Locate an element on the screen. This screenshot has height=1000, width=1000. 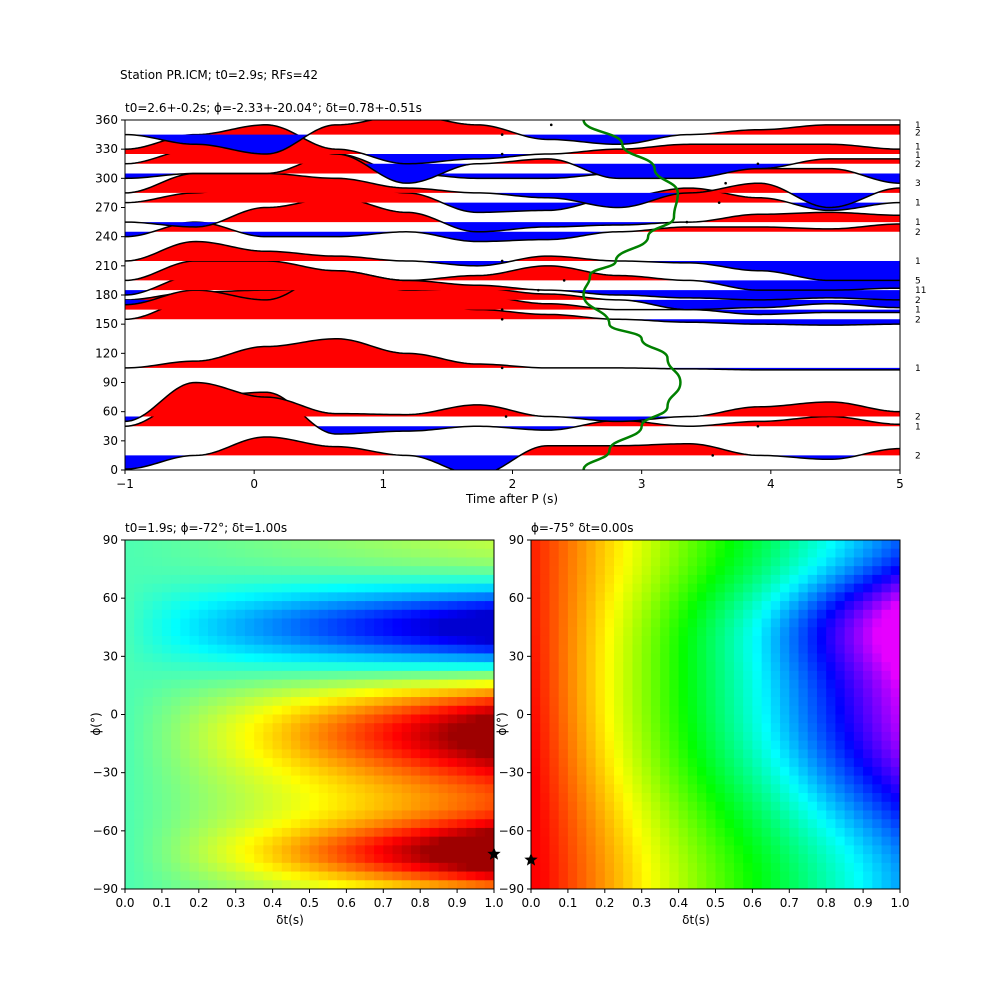
x-tick-label: 0.1 is located at coordinates (567, 903).